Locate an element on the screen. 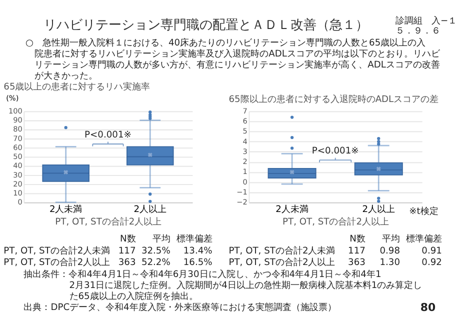 Image resolution: width=462 pixels, height=320 pixels. chart-title: 65際以上の患者に対する入退院時のADLスコアの差 is located at coordinates (333, 100).